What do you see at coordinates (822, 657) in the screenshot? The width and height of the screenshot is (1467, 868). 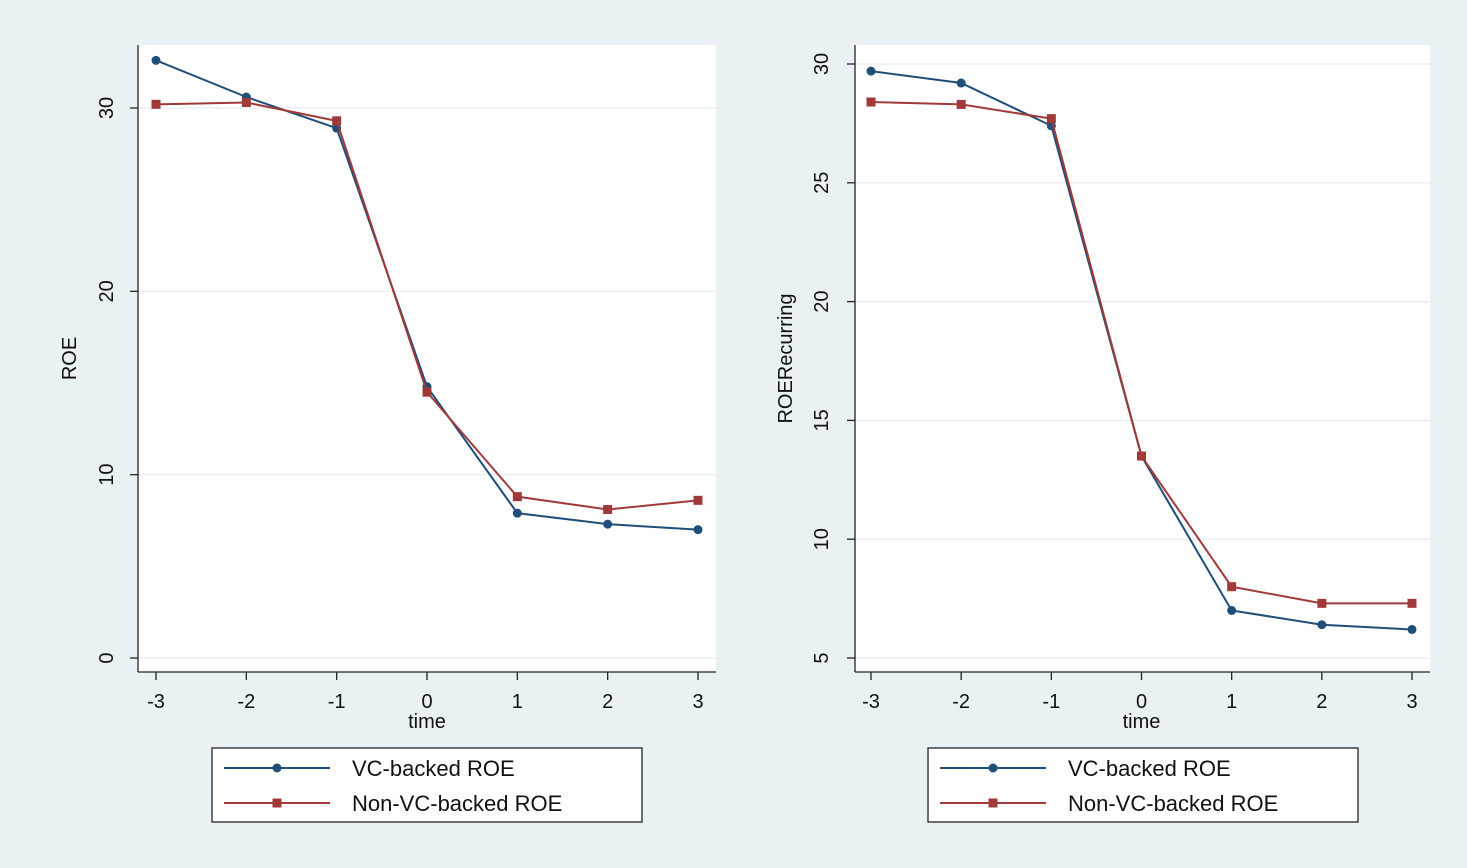 I see `y-tick-label: 5` at bounding box center [822, 657].